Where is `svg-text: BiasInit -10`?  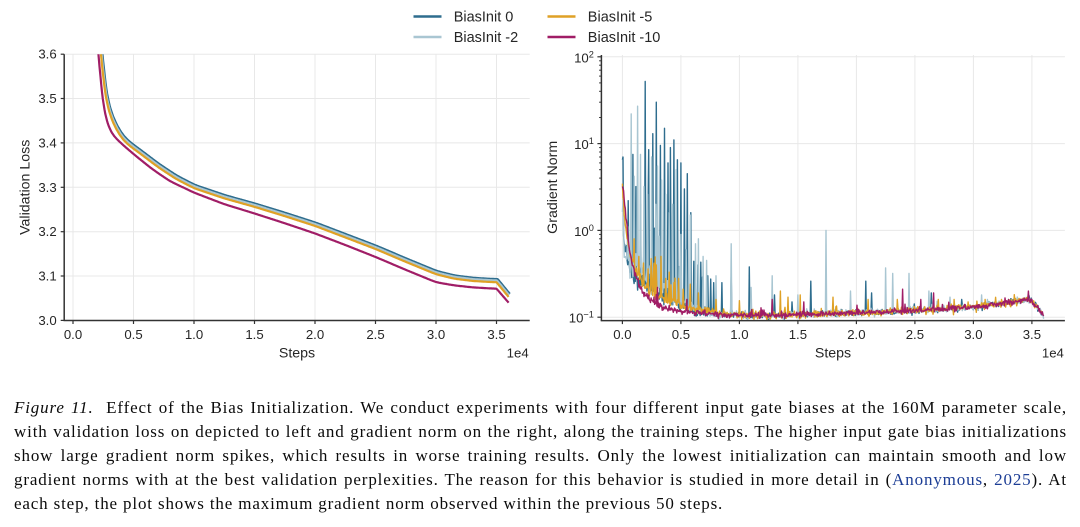
svg-text: BiasInit -10 is located at coordinates (624, 38).